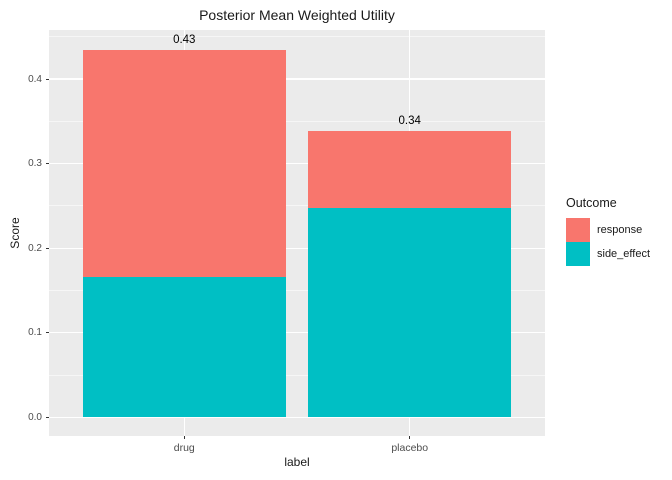 Image resolution: width=672 pixels, height=480 pixels. What do you see at coordinates (35, 164) in the screenshot?
I see `y-tick-label: 0.3` at bounding box center [35, 164].